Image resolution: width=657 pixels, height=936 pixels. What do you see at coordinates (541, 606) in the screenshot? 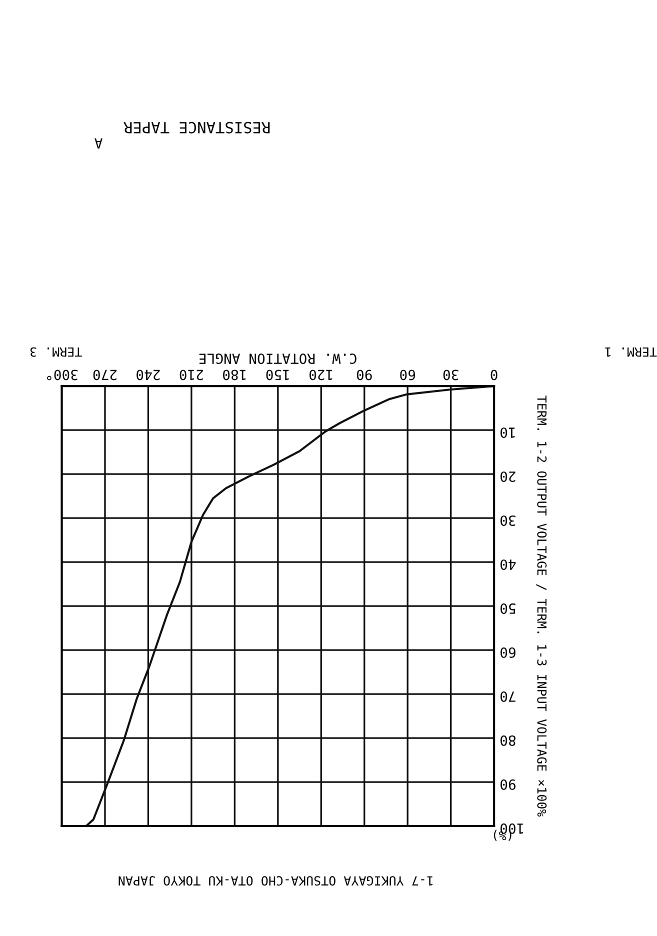
I see `y-axis-title: TERM. 1-2 OUTPUT VOLTAGE / TERM. 1-3 INPUT VOLTAGE ×100%` at bounding box center [541, 606].